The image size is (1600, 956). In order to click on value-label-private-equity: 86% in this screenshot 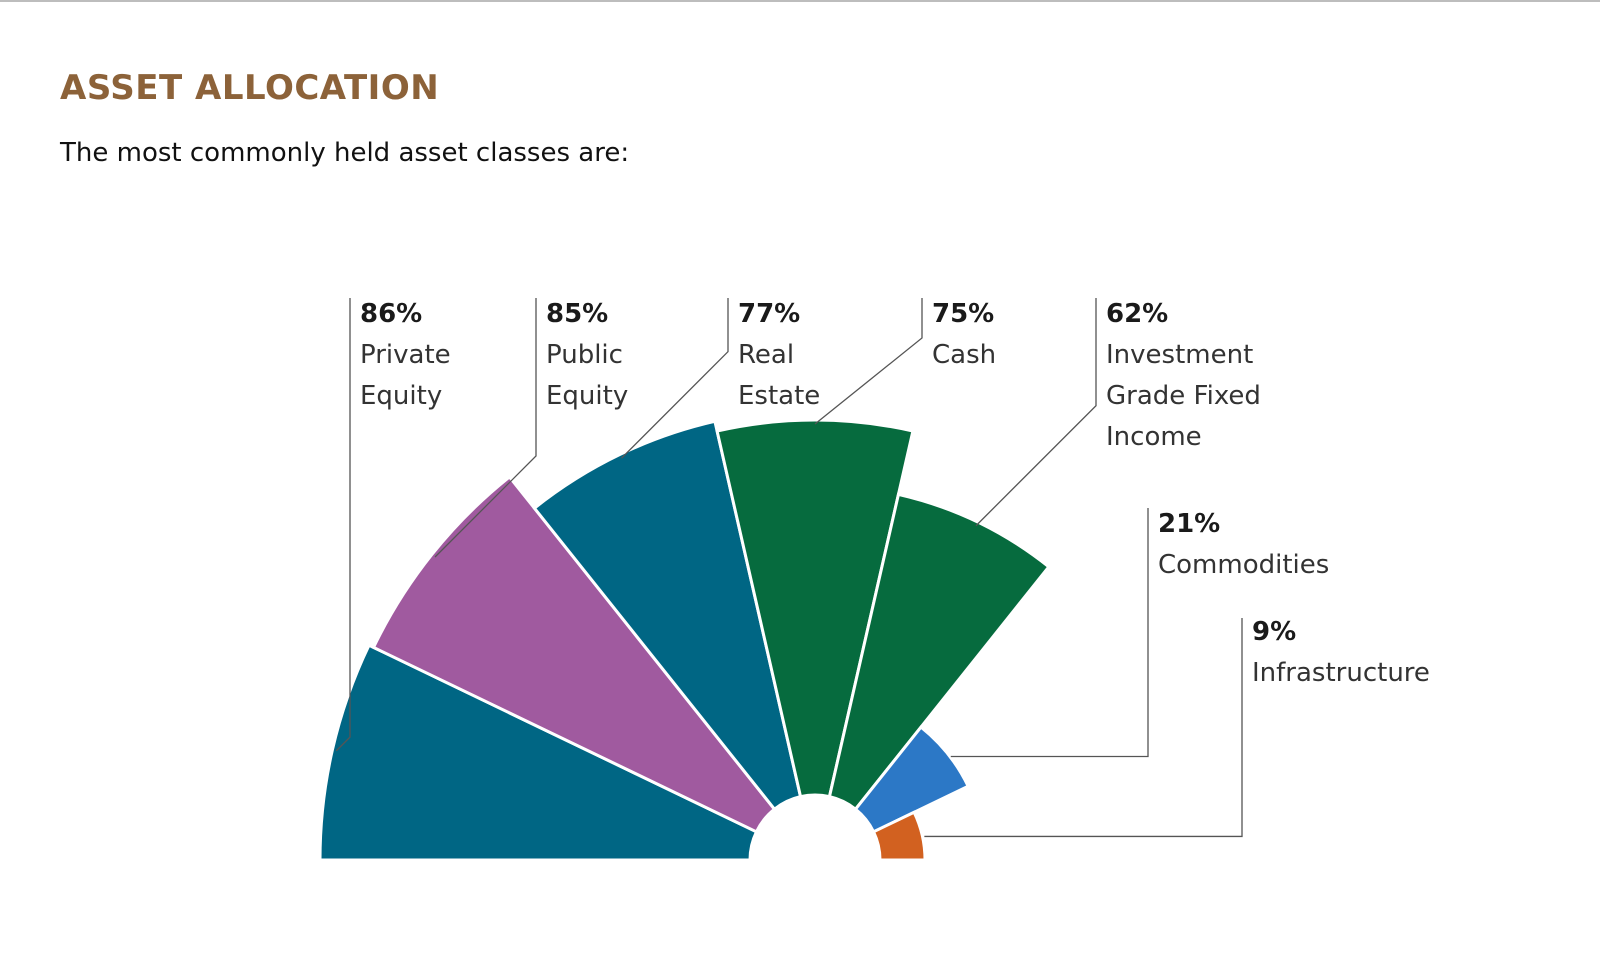, I will do `click(391, 314)`.